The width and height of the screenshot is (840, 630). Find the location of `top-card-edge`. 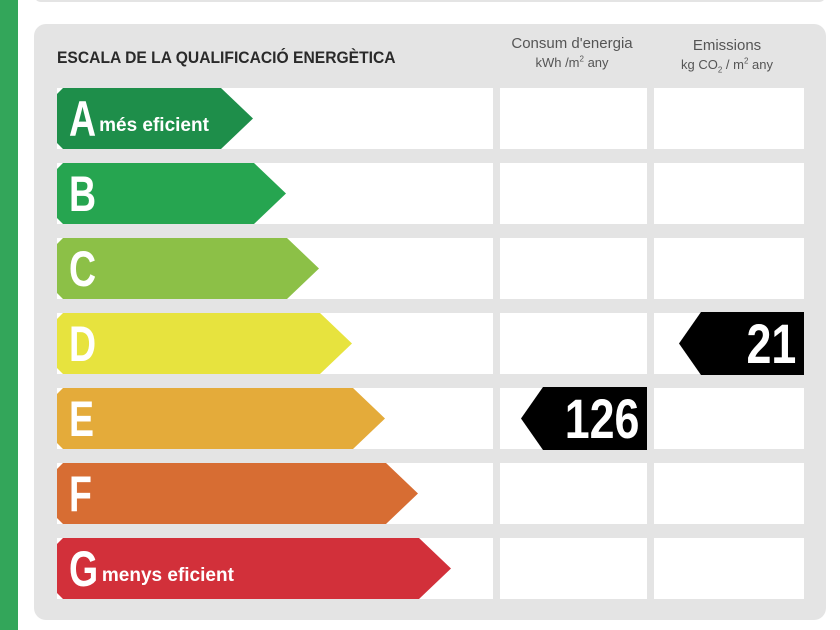

top-card-edge is located at coordinates (430, 1).